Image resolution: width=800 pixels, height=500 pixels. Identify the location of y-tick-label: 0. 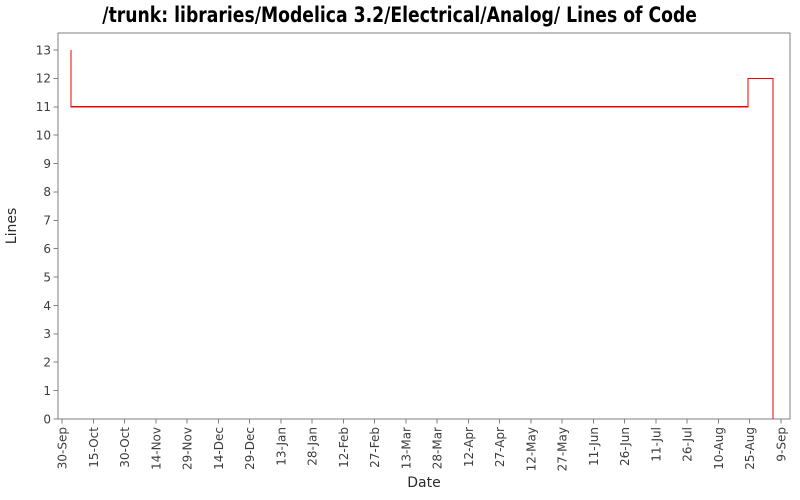
(47, 419).